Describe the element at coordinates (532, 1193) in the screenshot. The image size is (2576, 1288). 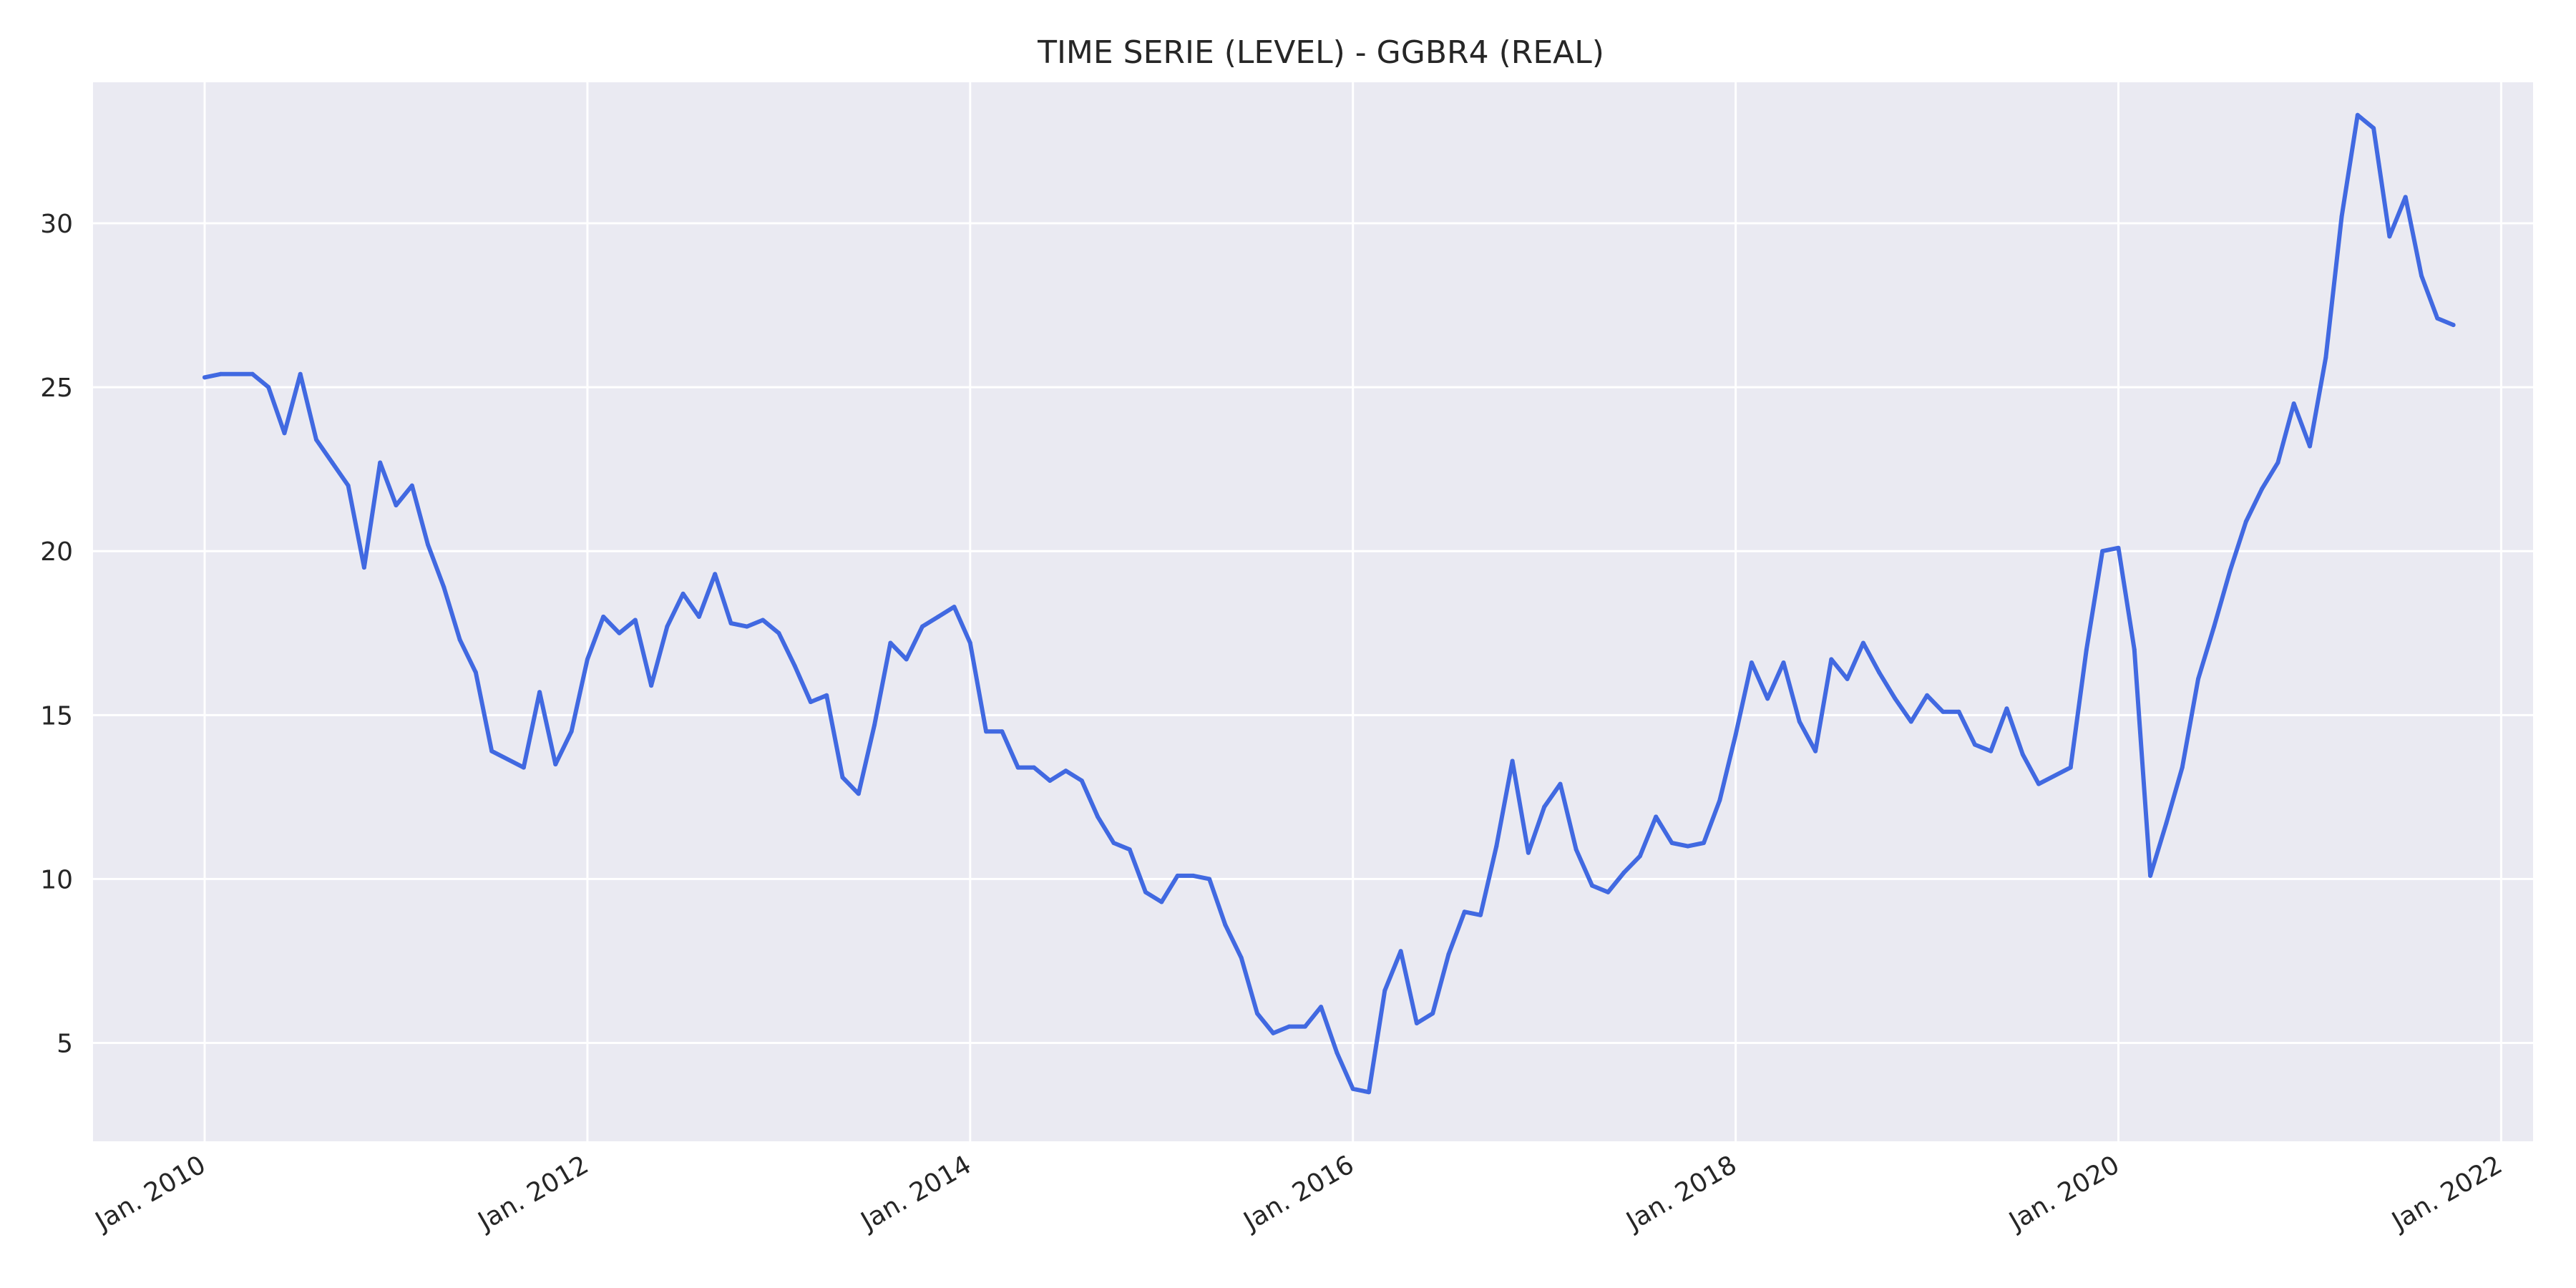
I see `x-tick-label: Jan. 2012` at that location.